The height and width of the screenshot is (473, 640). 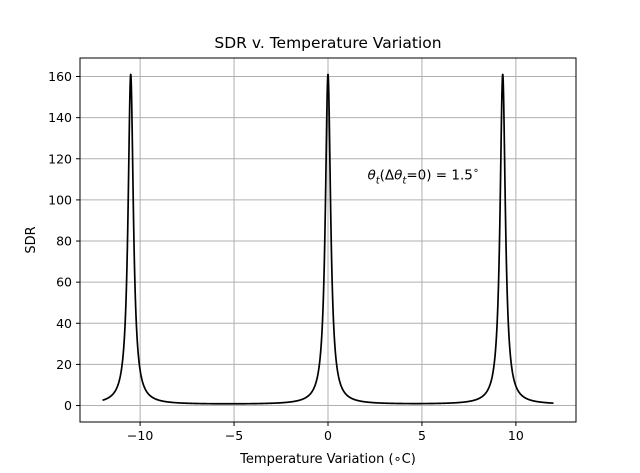 I want to click on y-axis-ticks: 0 20 40 60 80 100 120 140 160, so click(x=64, y=241).